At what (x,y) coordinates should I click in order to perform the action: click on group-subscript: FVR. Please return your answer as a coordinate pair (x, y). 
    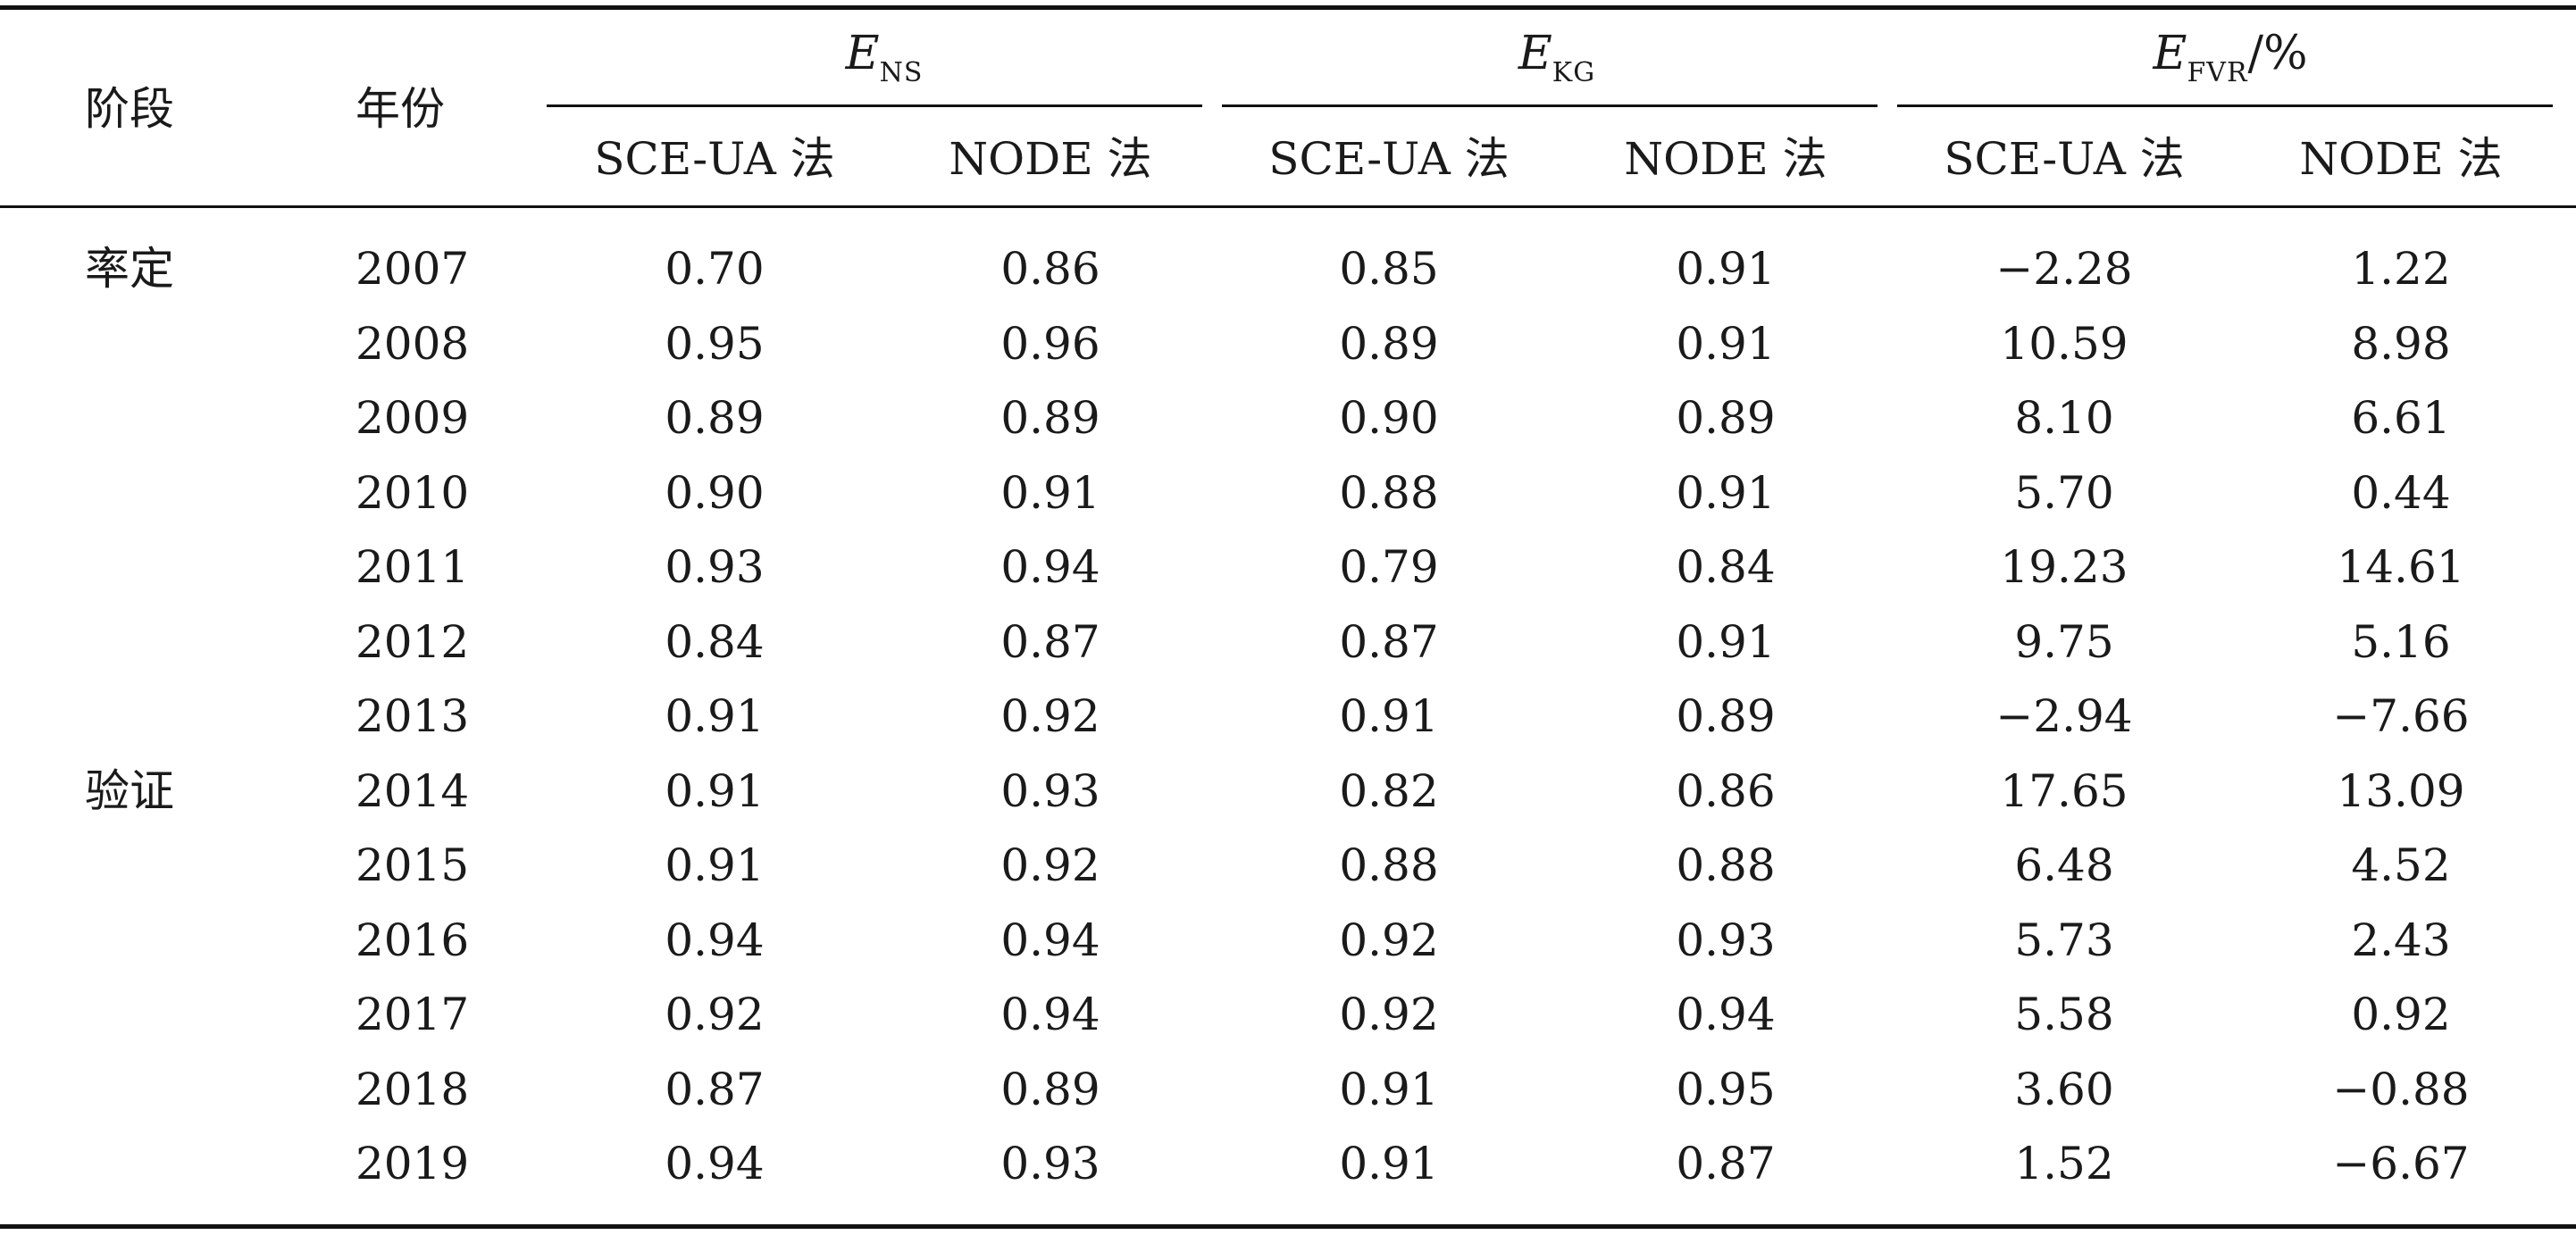
    Looking at the image, I should click on (2217, 72).